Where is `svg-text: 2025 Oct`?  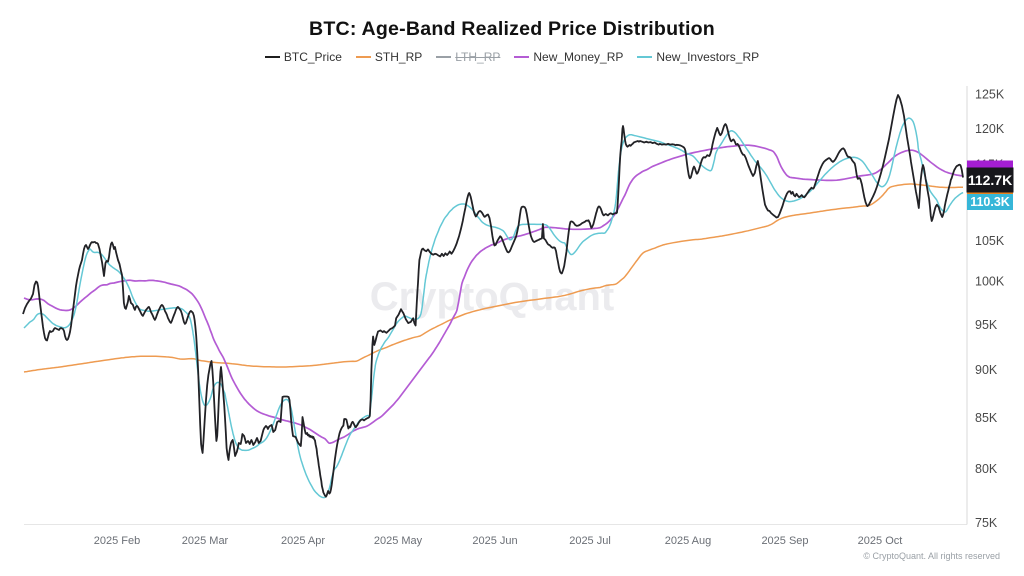 svg-text: 2025 Oct is located at coordinates (880, 541).